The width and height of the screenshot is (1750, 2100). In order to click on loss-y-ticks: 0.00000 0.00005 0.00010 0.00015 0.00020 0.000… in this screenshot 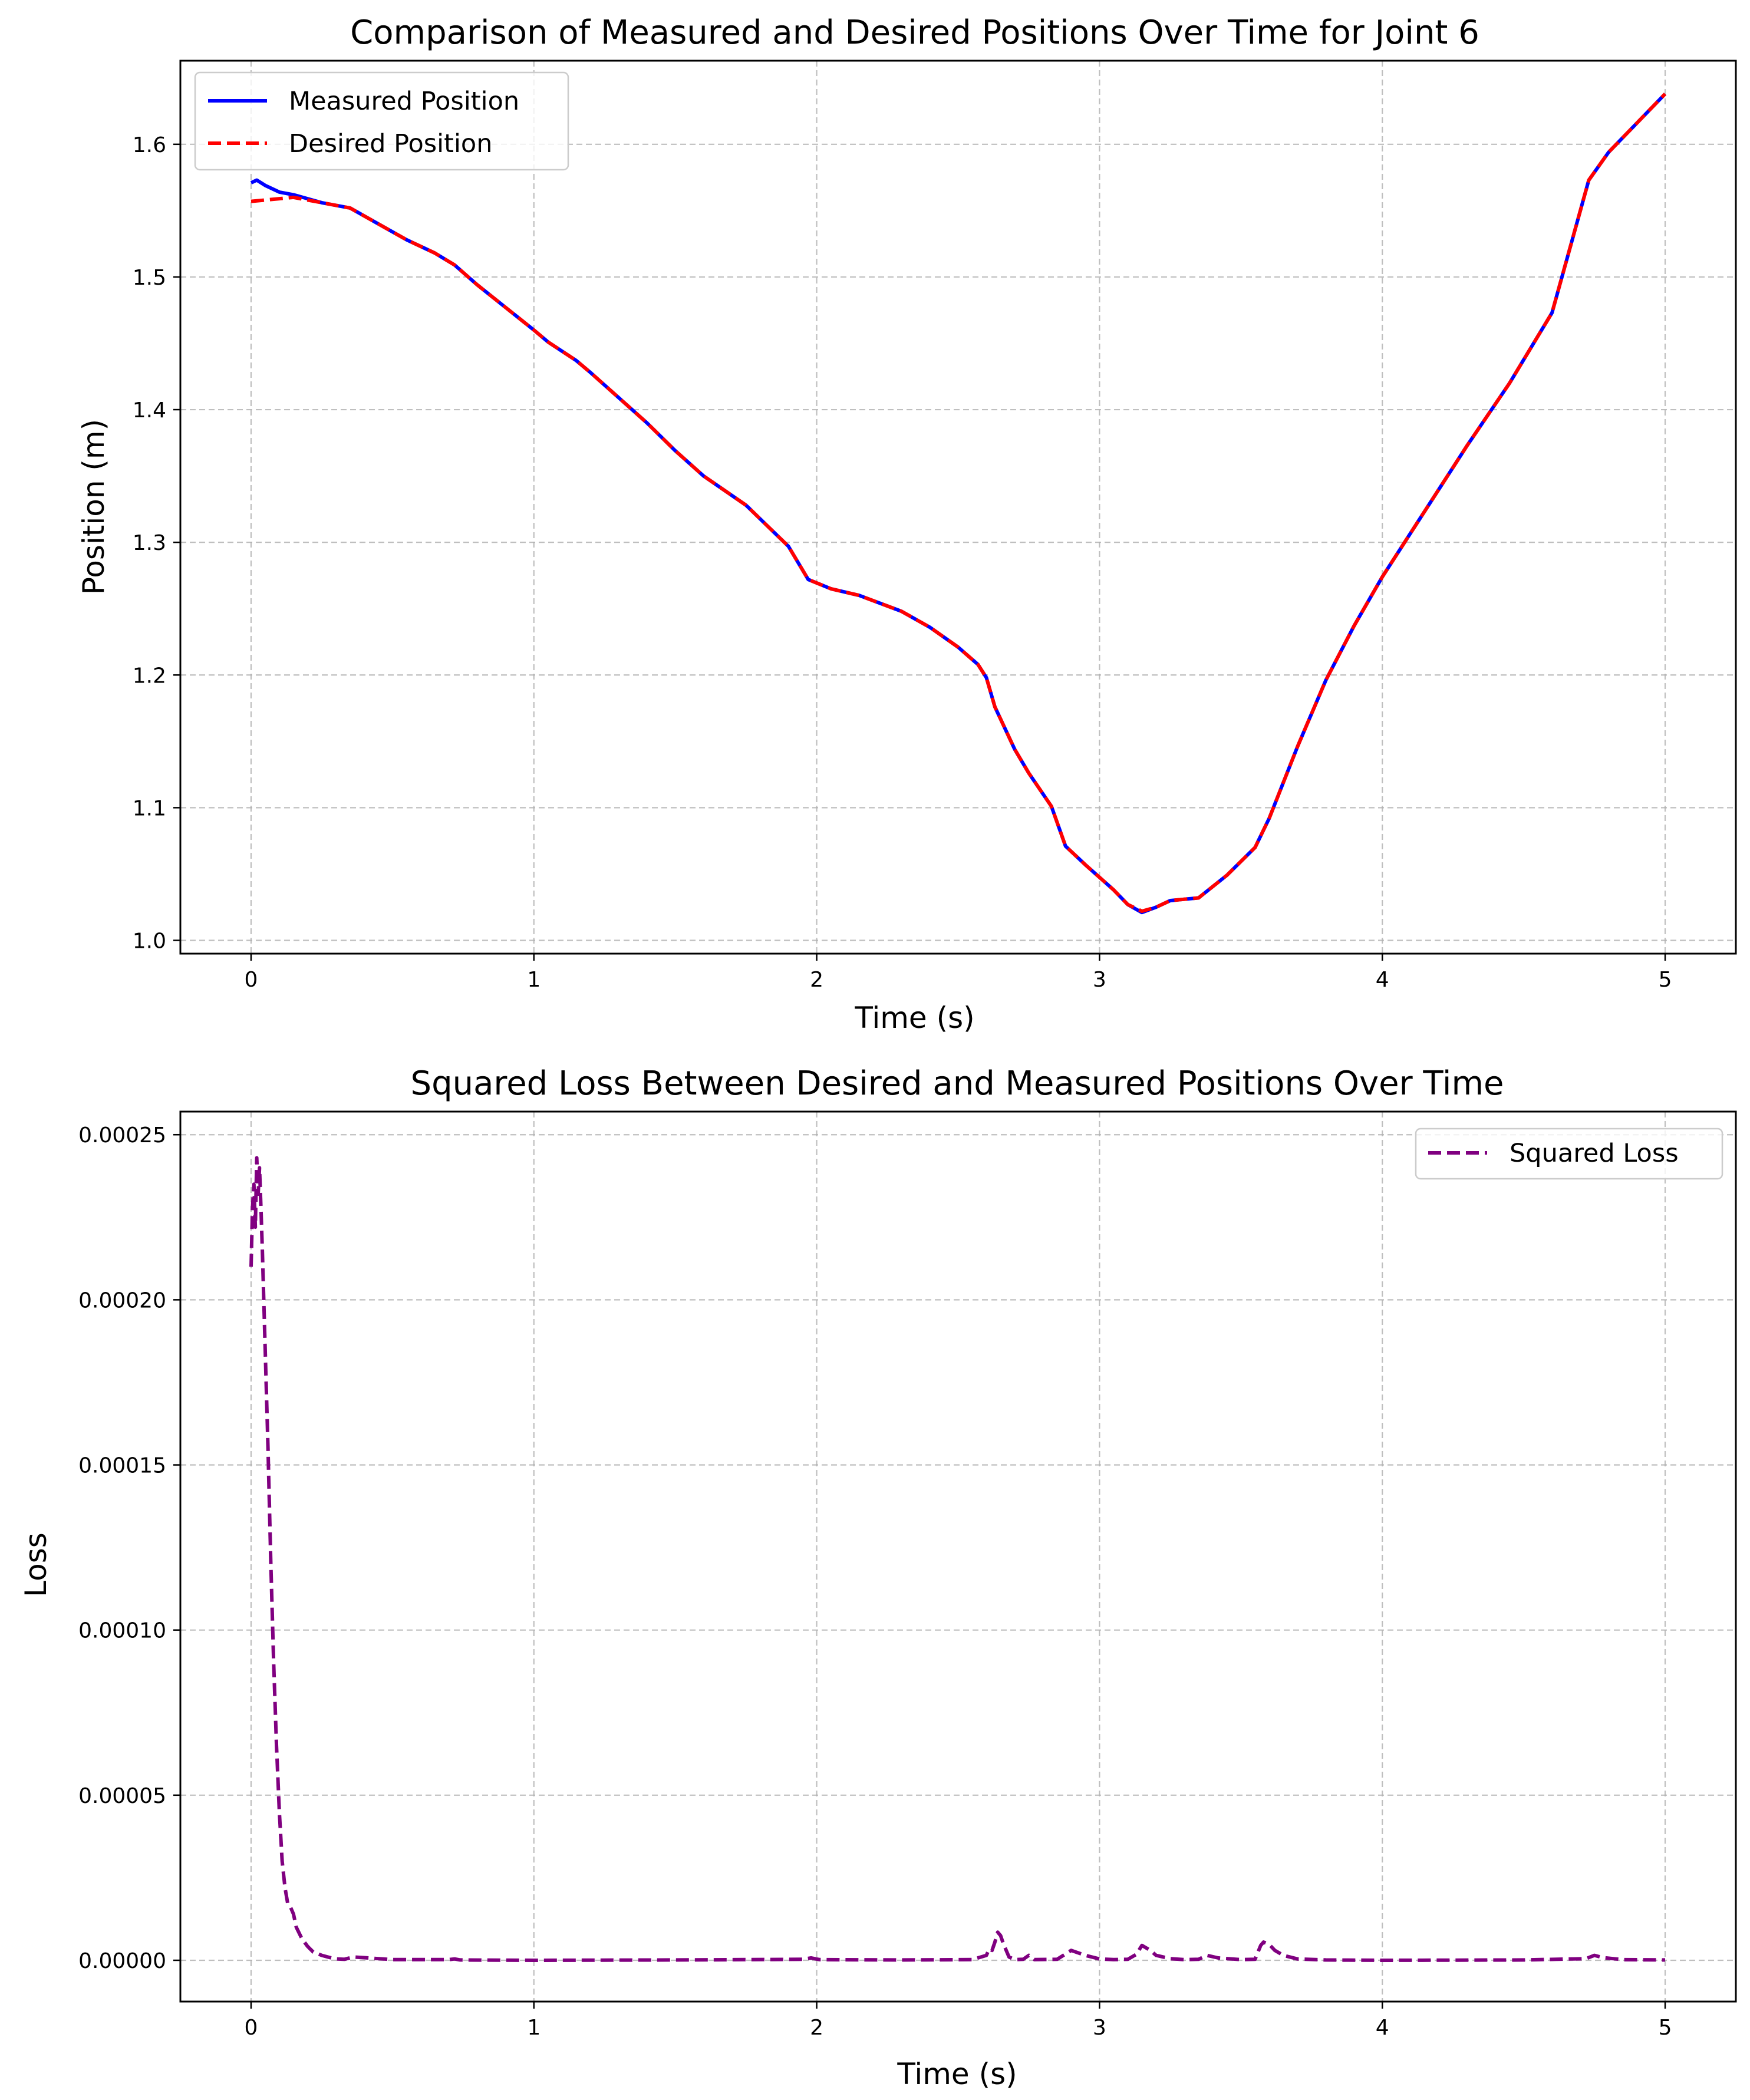, I will do `click(129, 1548)`.